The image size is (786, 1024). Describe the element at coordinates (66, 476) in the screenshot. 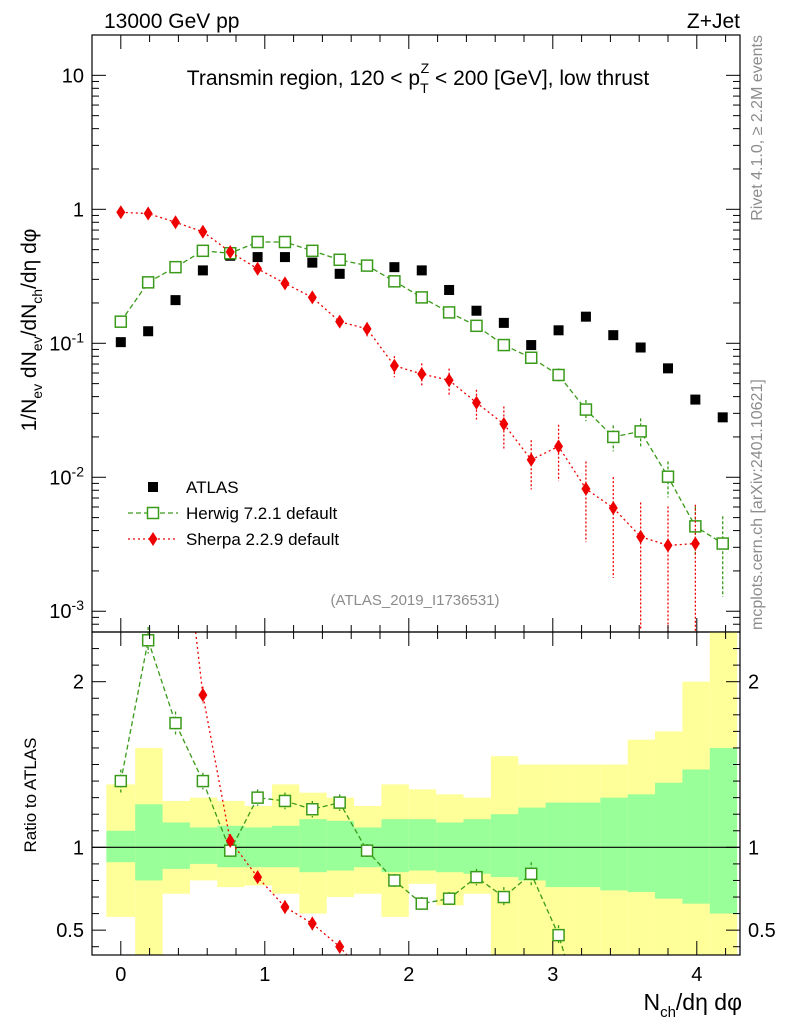

I see `main-y-tick-label: 10⁻²` at that location.